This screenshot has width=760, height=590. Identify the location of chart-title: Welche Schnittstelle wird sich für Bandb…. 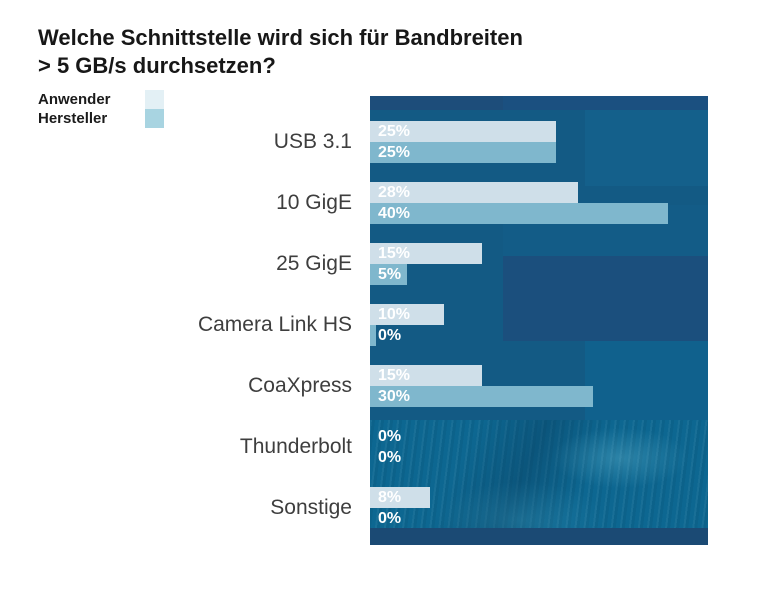
(280, 52).